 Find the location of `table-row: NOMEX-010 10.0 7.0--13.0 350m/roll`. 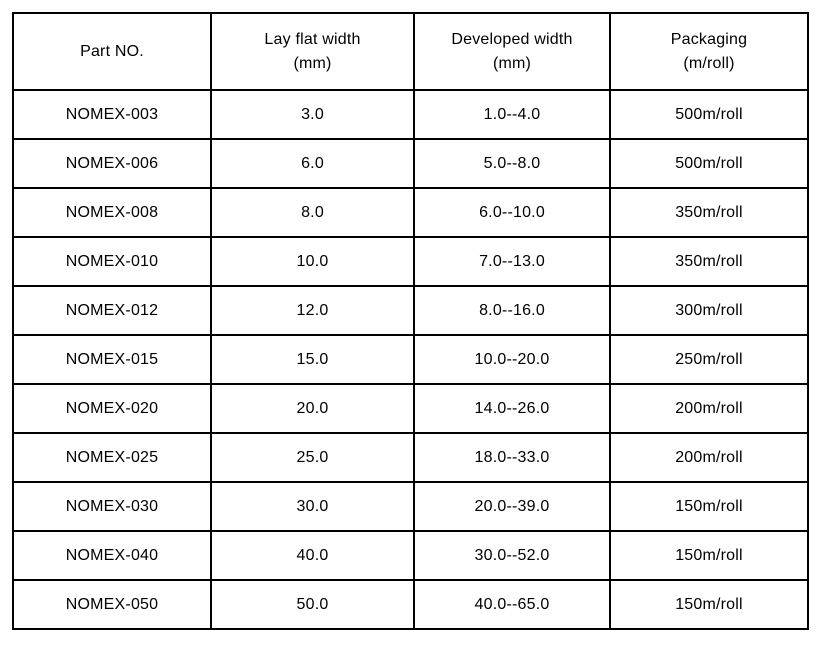

table-row: NOMEX-010 10.0 7.0--13.0 350m/roll is located at coordinates (410, 261).